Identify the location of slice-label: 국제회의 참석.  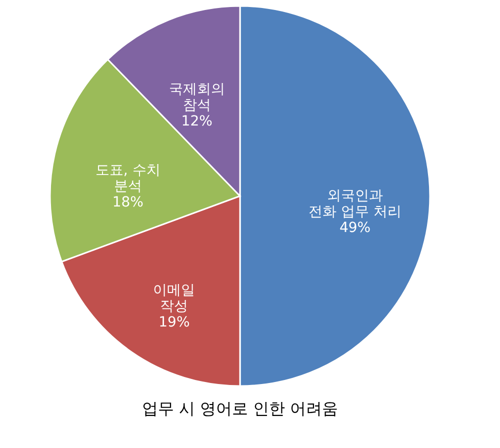
(196, 97).